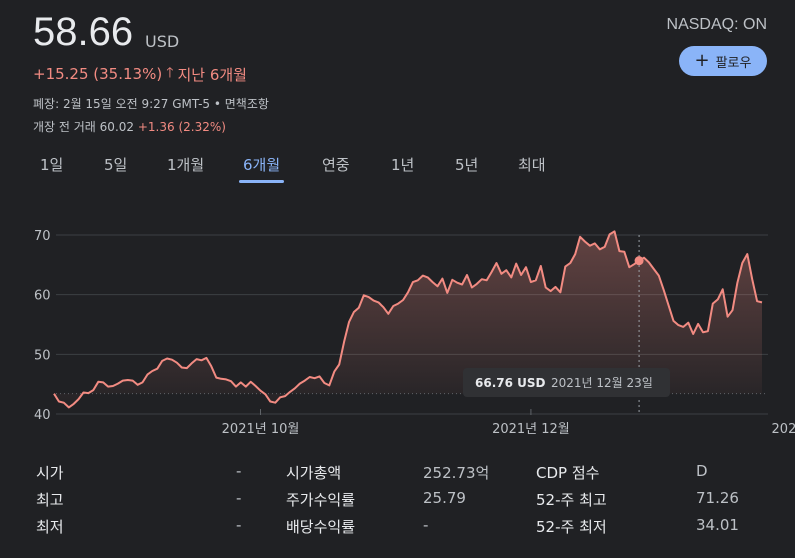  Describe the element at coordinates (314, 473) in the screenshot. I see `stat-label: 시가총액` at that location.